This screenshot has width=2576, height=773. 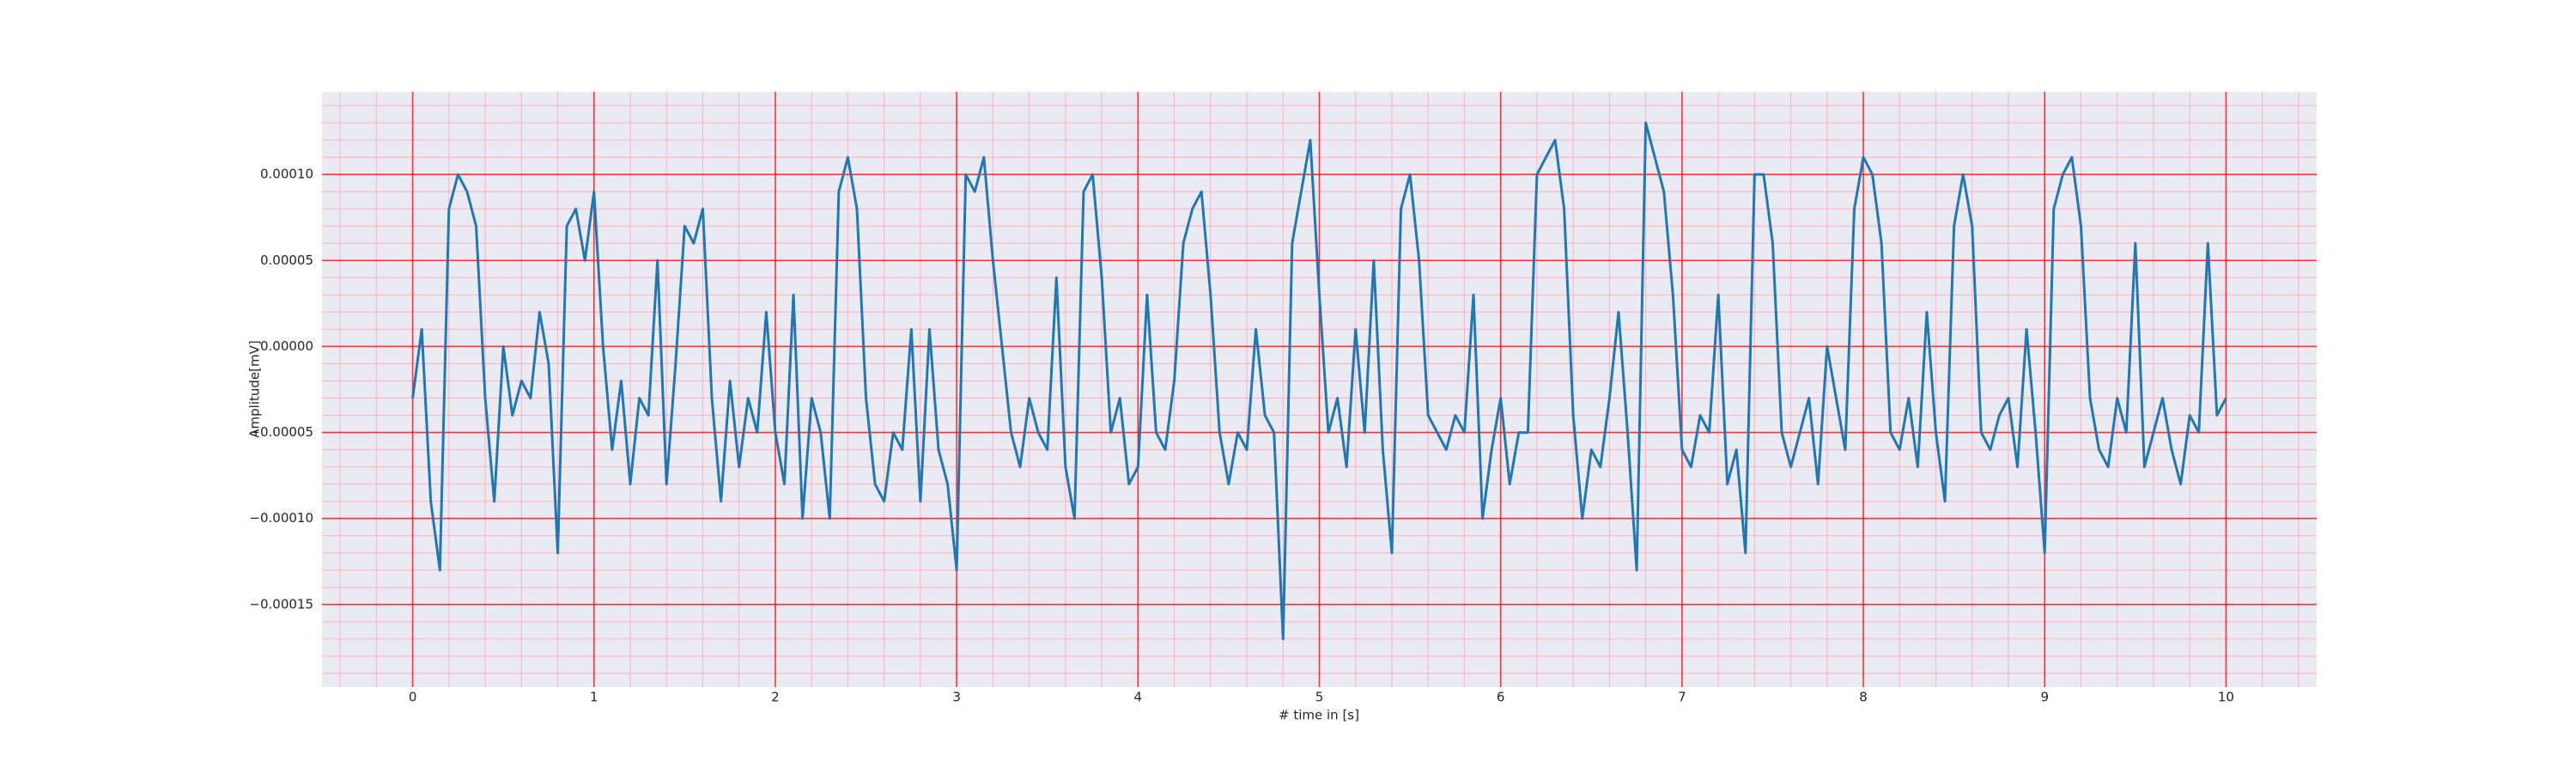 I want to click on x-tick-label: 10, so click(x=2226, y=697).